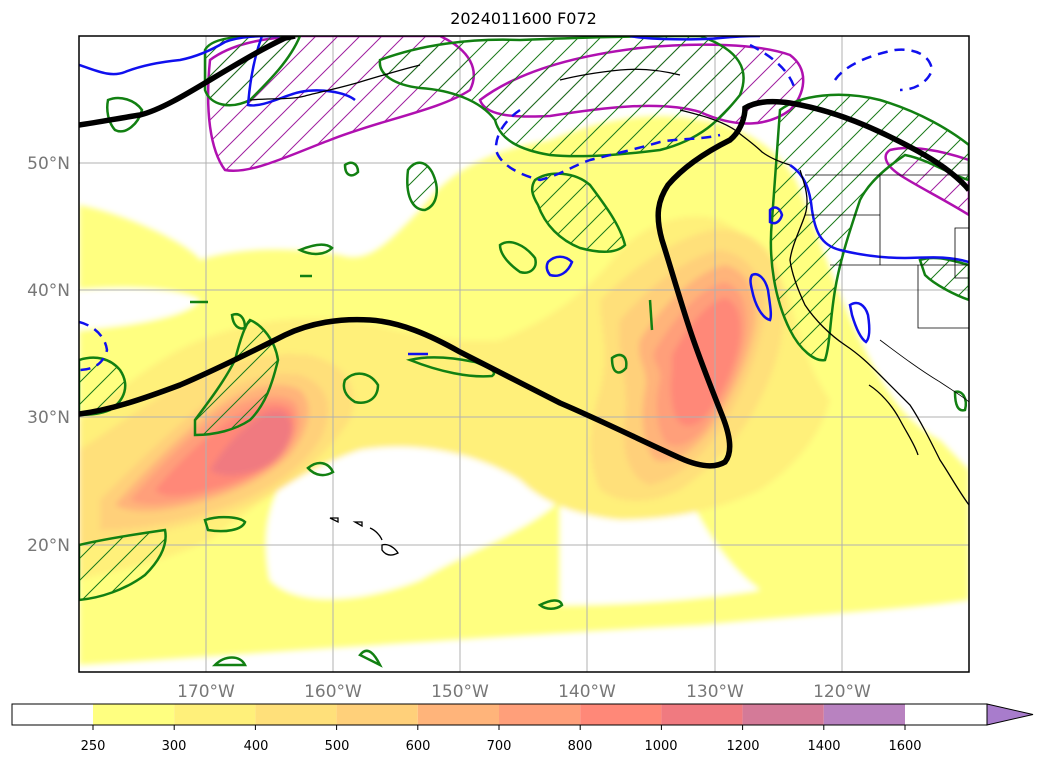 The width and height of the screenshot is (1047, 765). What do you see at coordinates (333, 692) in the screenshot?
I see `lon-label-160w: 160°W` at bounding box center [333, 692].